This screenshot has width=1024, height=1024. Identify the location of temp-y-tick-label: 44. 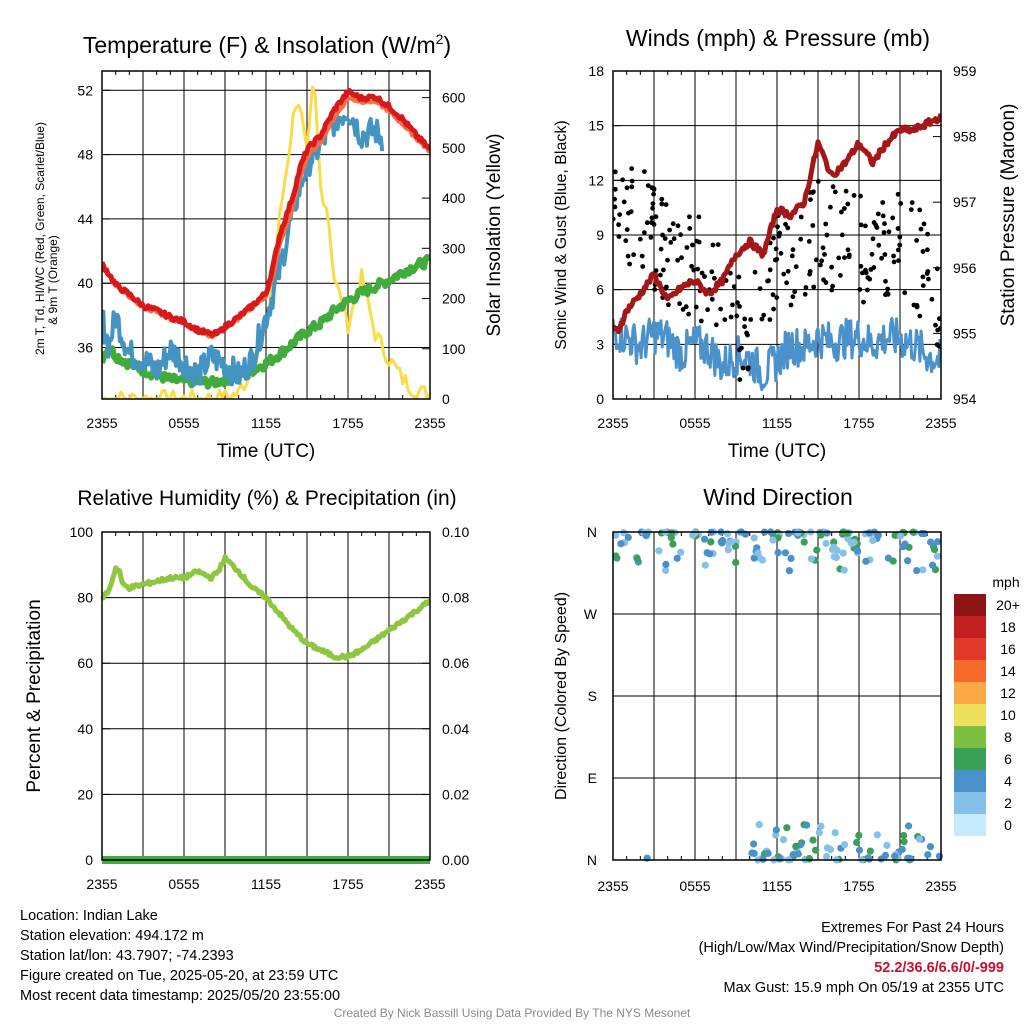
(85, 219).